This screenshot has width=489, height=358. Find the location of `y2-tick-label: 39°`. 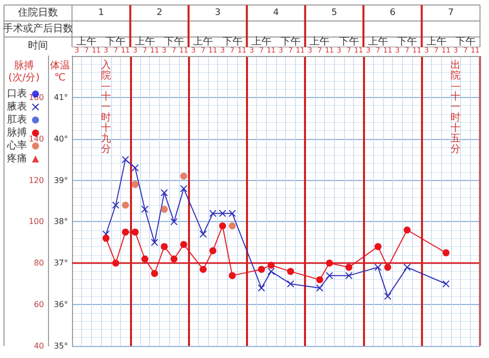

y2-tick-label: 39° is located at coordinates (61, 180).